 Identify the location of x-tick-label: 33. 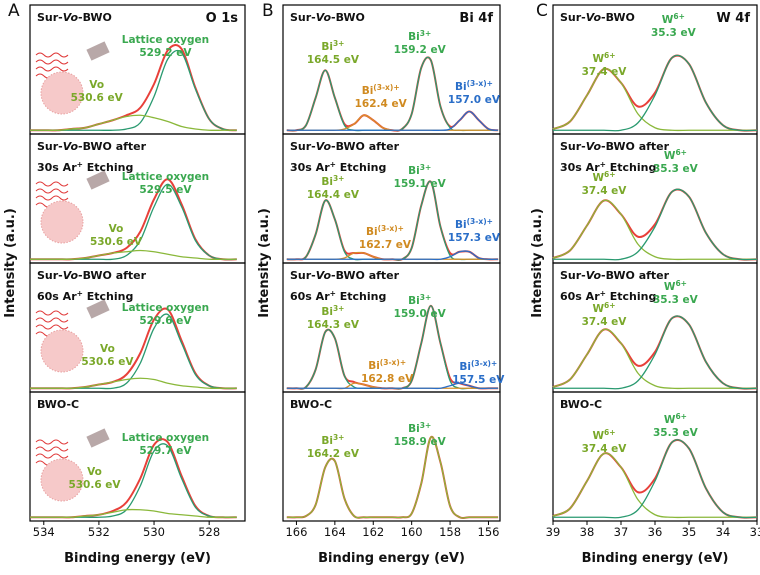
(755, 532).